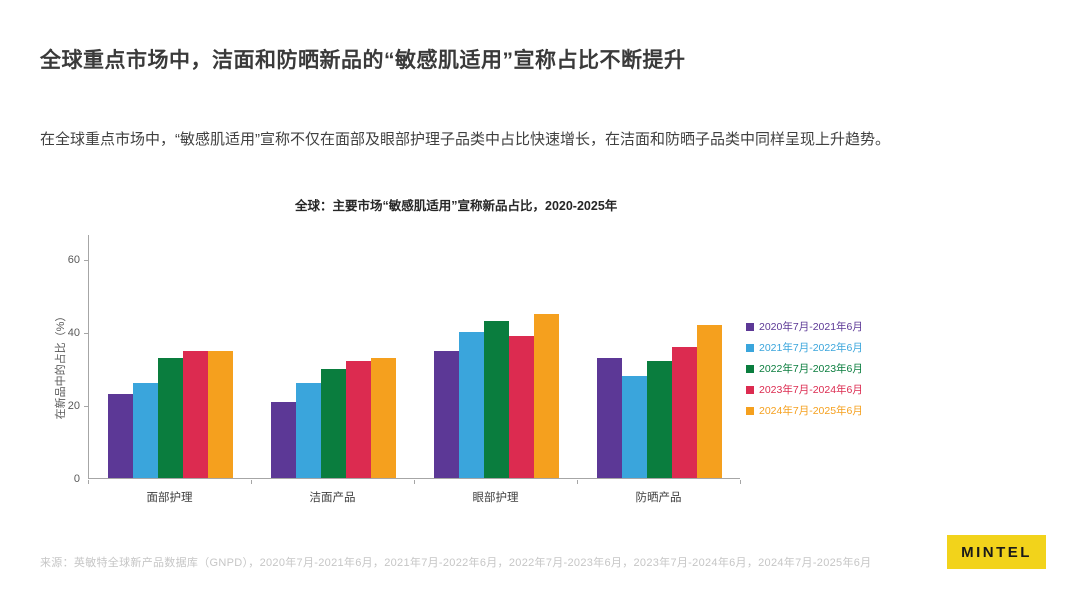  I want to click on x-category-label: 面部护理, so click(169, 498).